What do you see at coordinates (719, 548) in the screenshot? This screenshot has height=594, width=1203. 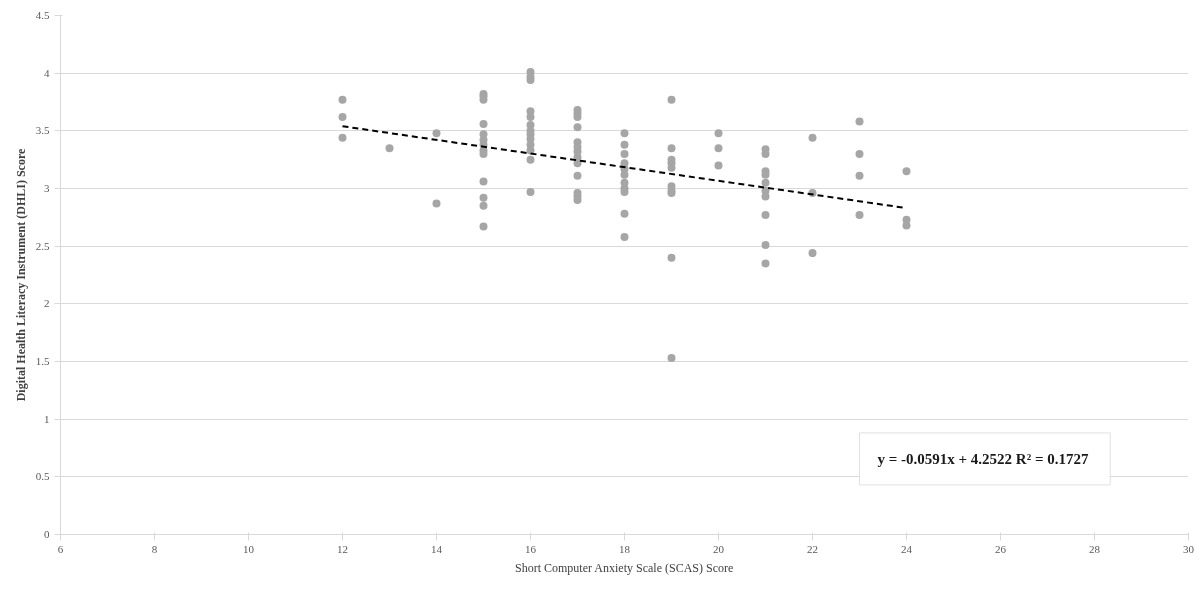 I see `x-tick-label: 20` at bounding box center [719, 548].